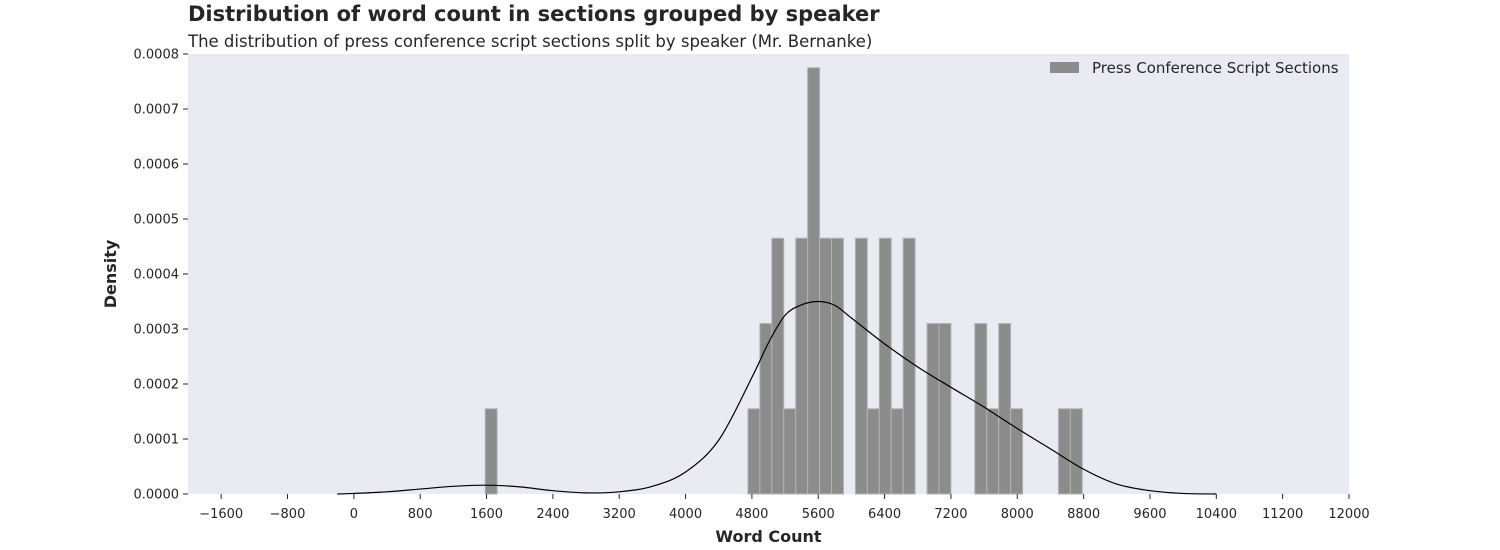  What do you see at coordinates (288, 514) in the screenshot?
I see `x-tick-label: −800` at bounding box center [288, 514].